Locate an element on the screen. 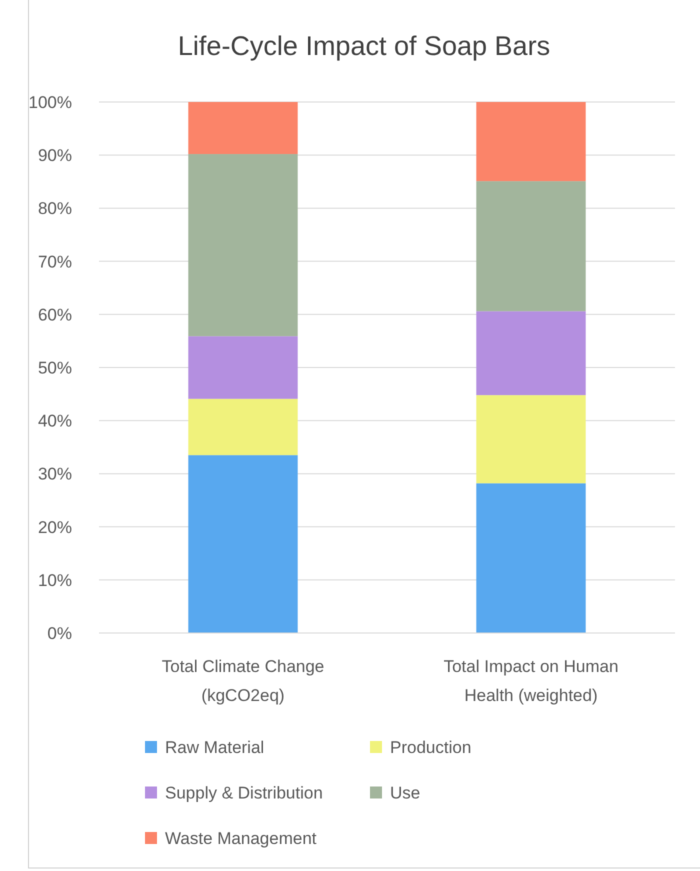  legend-label: Use is located at coordinates (405, 792).